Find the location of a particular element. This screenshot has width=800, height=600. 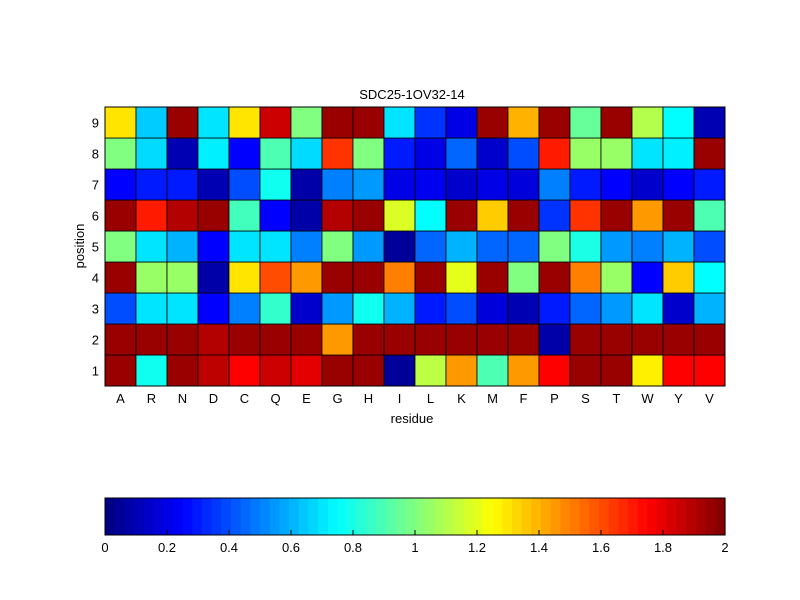

x-tick-label: A is located at coordinates (120, 398).